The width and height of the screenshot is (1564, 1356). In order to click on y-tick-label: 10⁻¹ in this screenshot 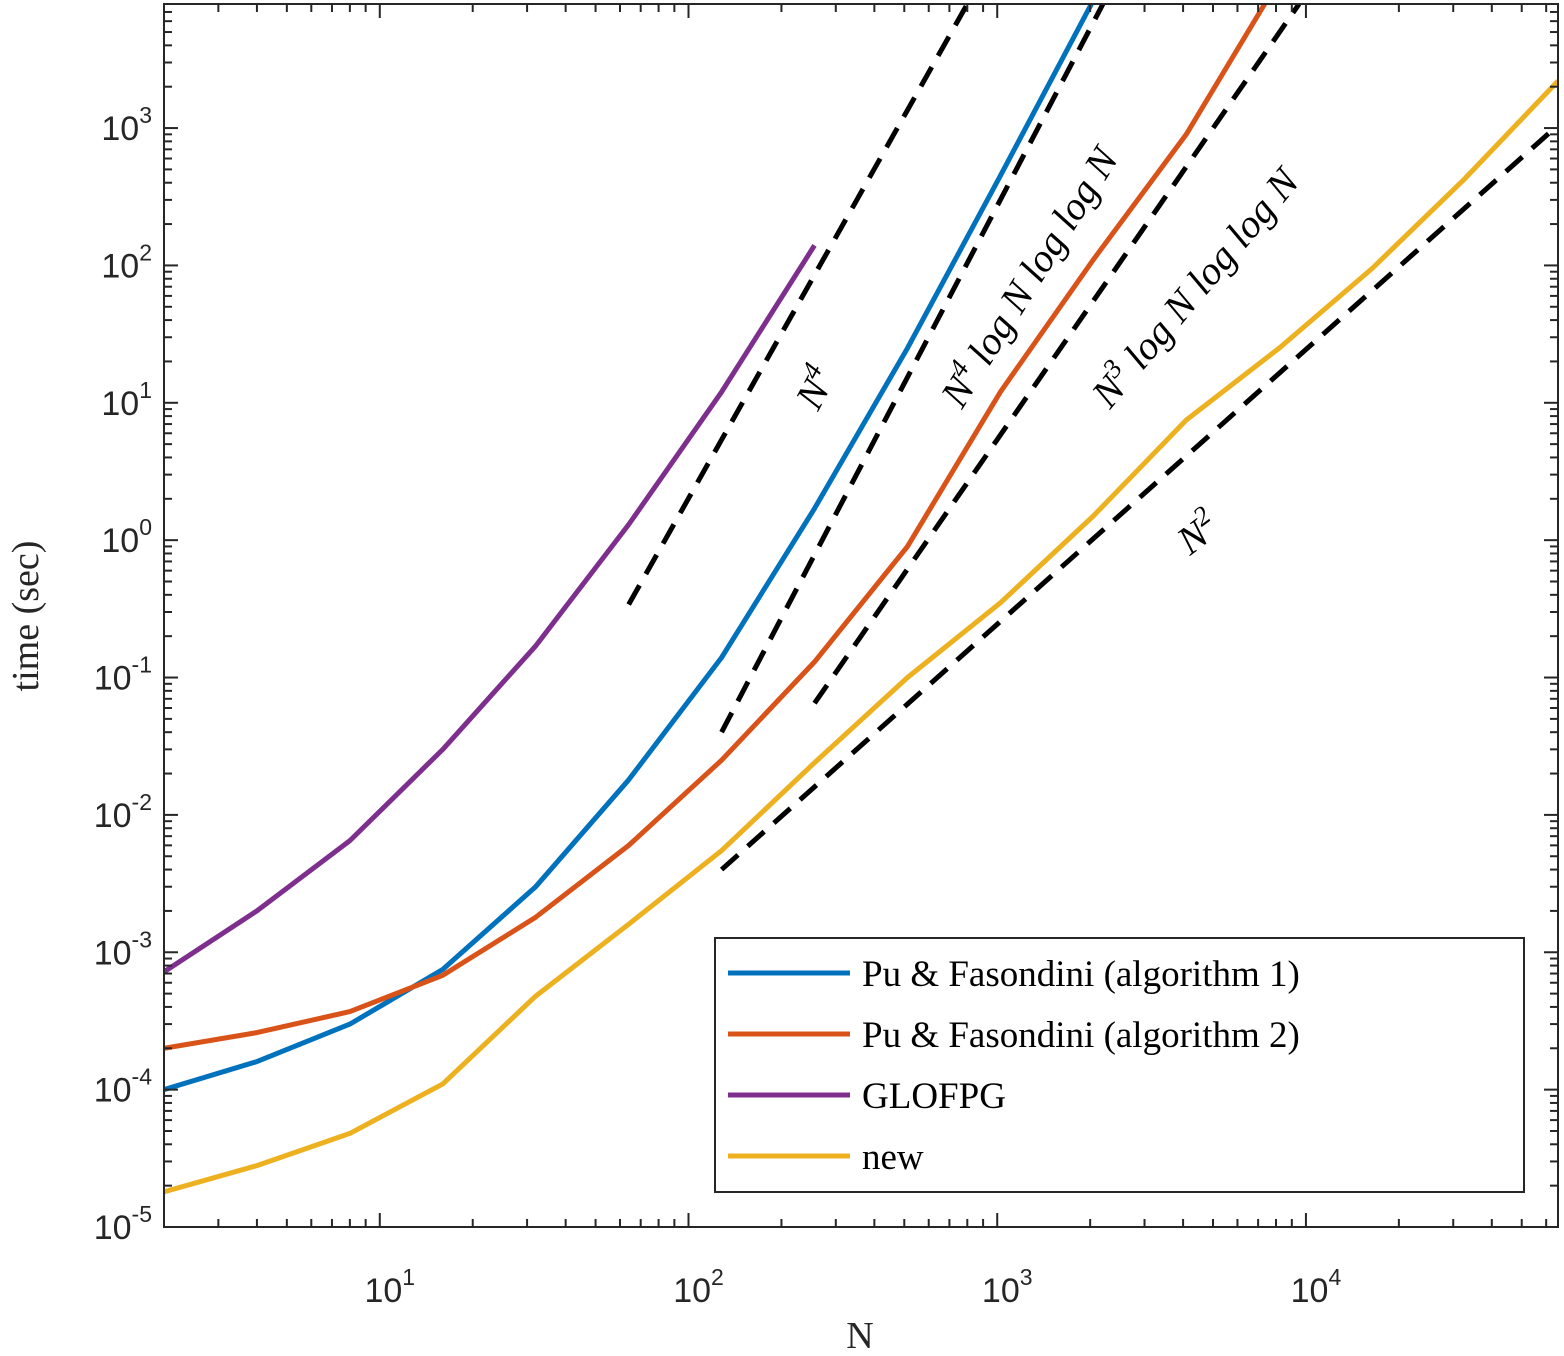, I will do `click(123, 675)`.